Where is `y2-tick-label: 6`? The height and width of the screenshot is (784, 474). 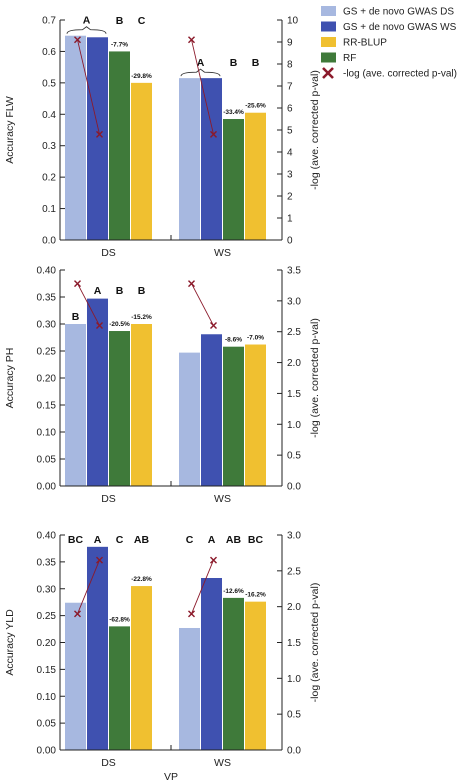 y2-tick-label: 6 is located at coordinates (290, 109).